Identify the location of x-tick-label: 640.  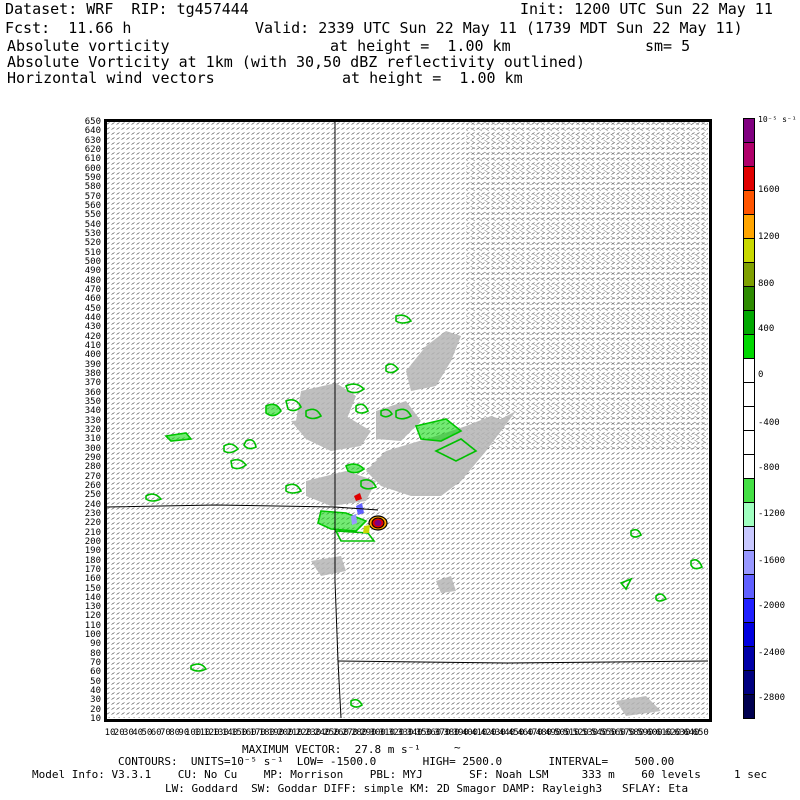
(691, 733).